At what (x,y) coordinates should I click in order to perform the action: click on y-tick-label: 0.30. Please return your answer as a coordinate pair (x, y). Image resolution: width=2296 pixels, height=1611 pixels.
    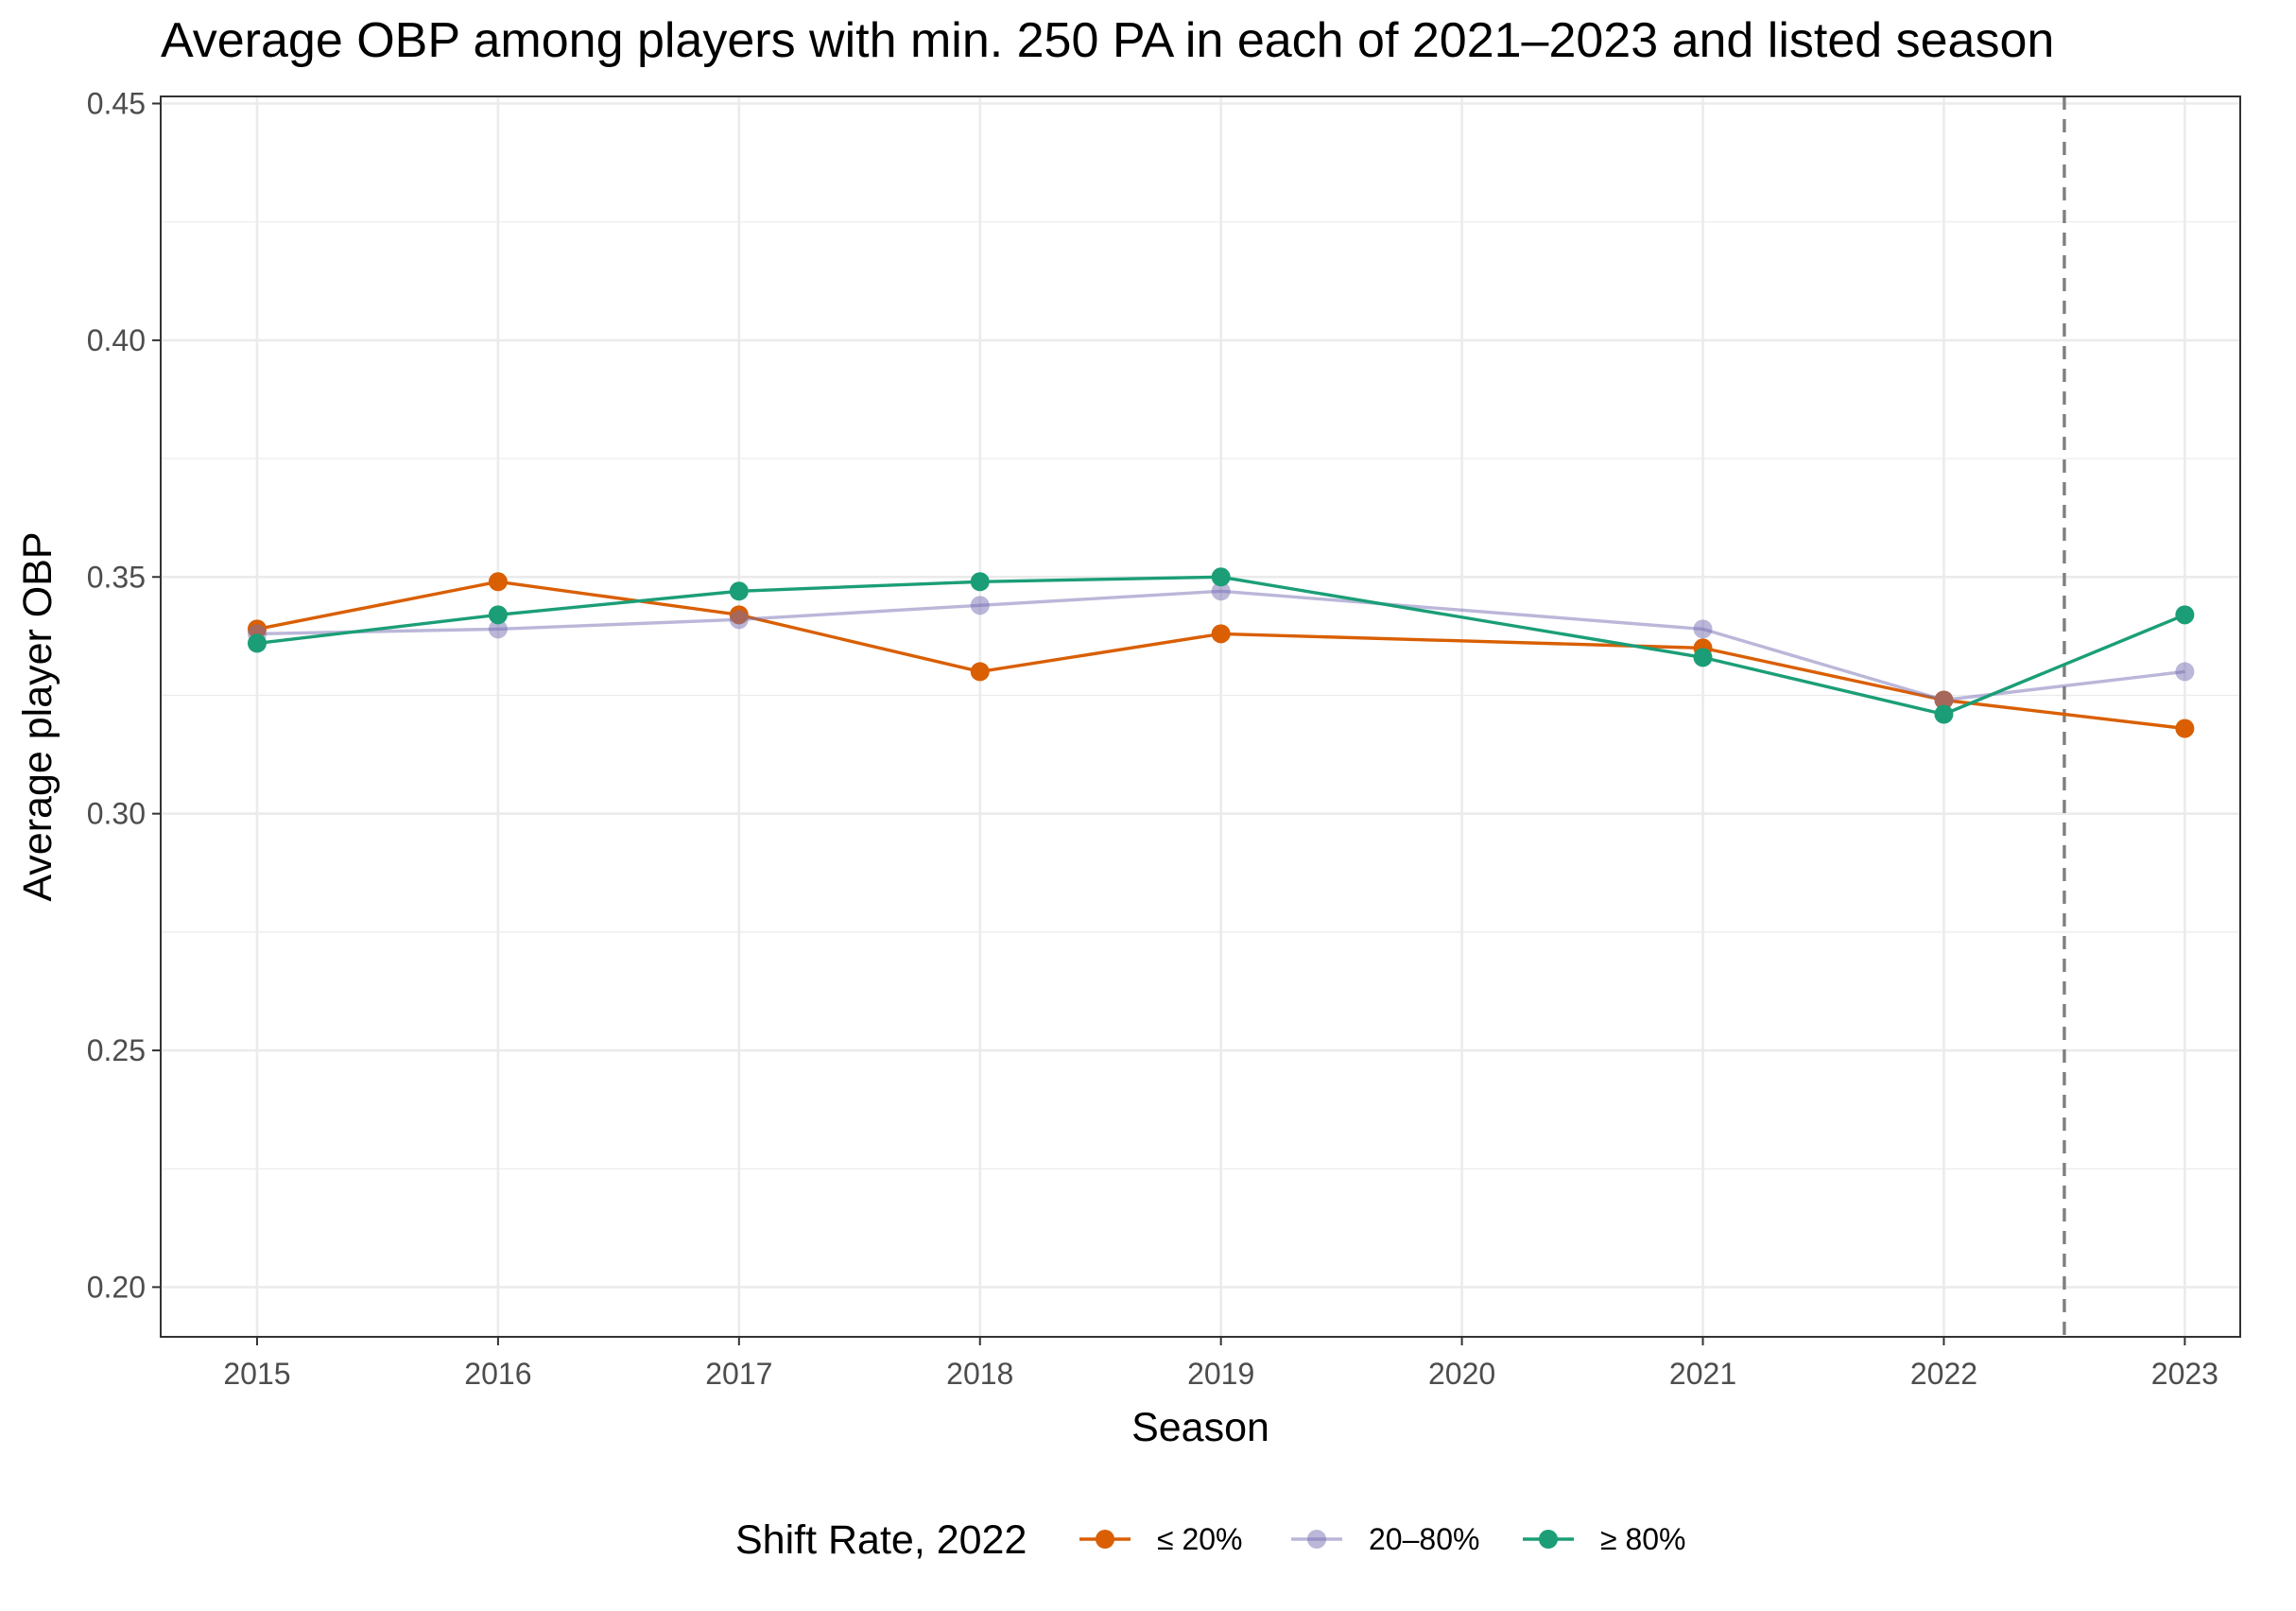
    Looking at the image, I should click on (116, 814).